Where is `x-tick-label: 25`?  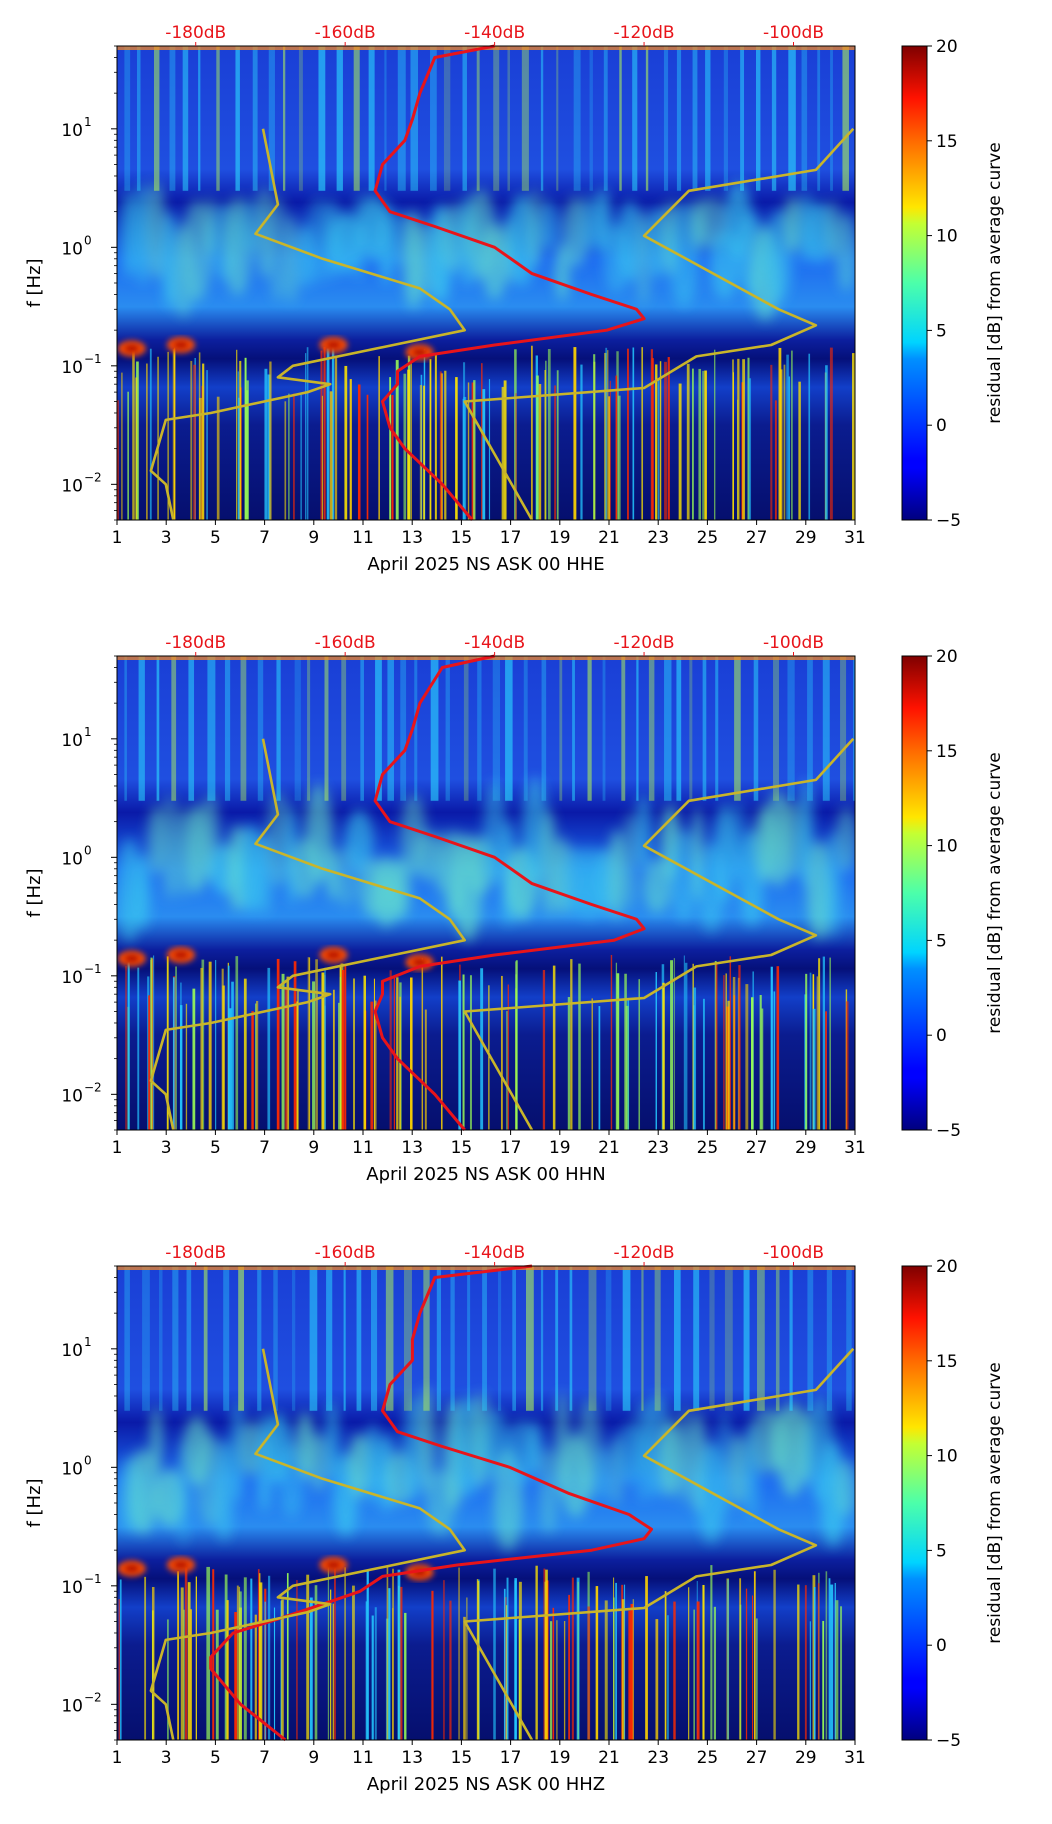 x-tick-label: 25 is located at coordinates (708, 1148).